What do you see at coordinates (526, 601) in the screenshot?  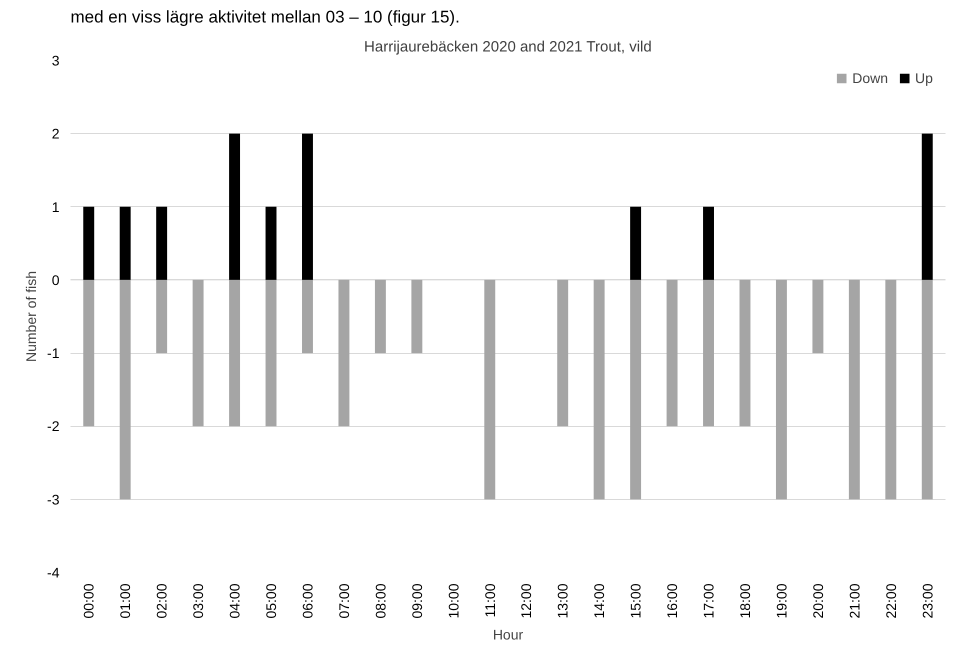 I see `x-tick-label: 12:00` at bounding box center [526, 601].